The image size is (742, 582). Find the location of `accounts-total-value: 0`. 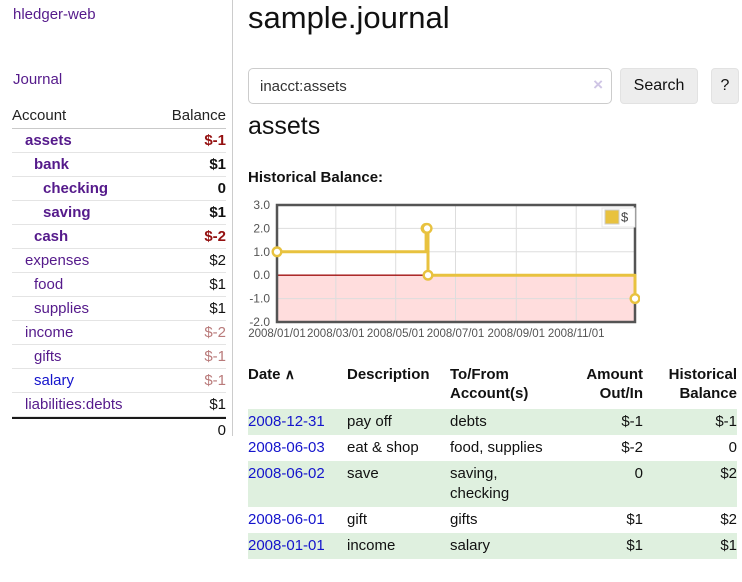

accounts-total-value: 0 is located at coordinates (190, 429).